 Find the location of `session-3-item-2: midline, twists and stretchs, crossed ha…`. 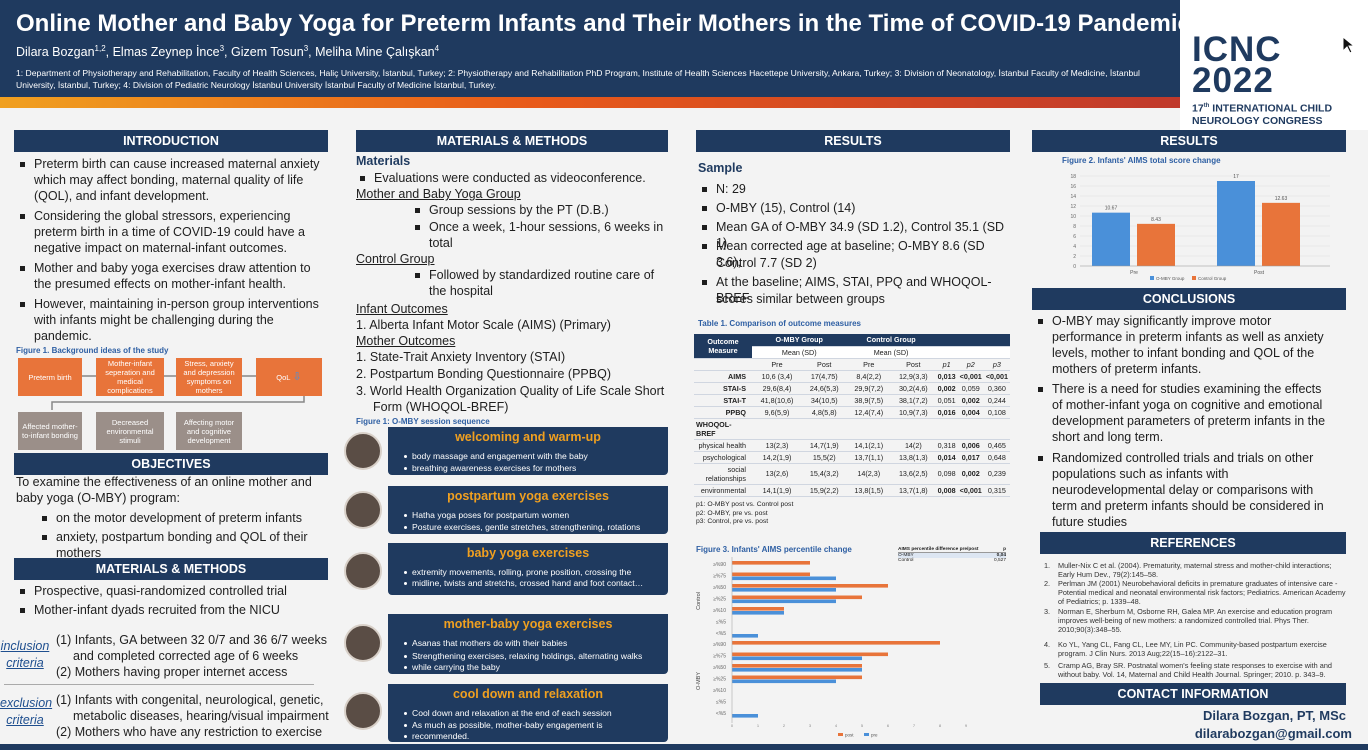

session-3-item-2: midline, twists and stretchs, crossed ha… is located at coordinates (523, 583).